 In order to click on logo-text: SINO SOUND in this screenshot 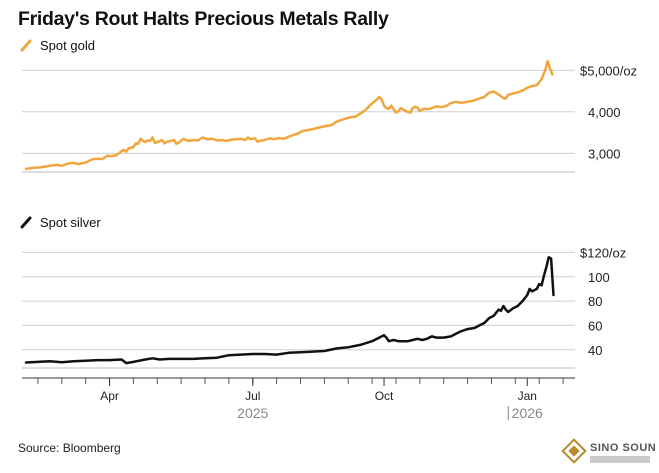, I will do `click(622, 448)`.